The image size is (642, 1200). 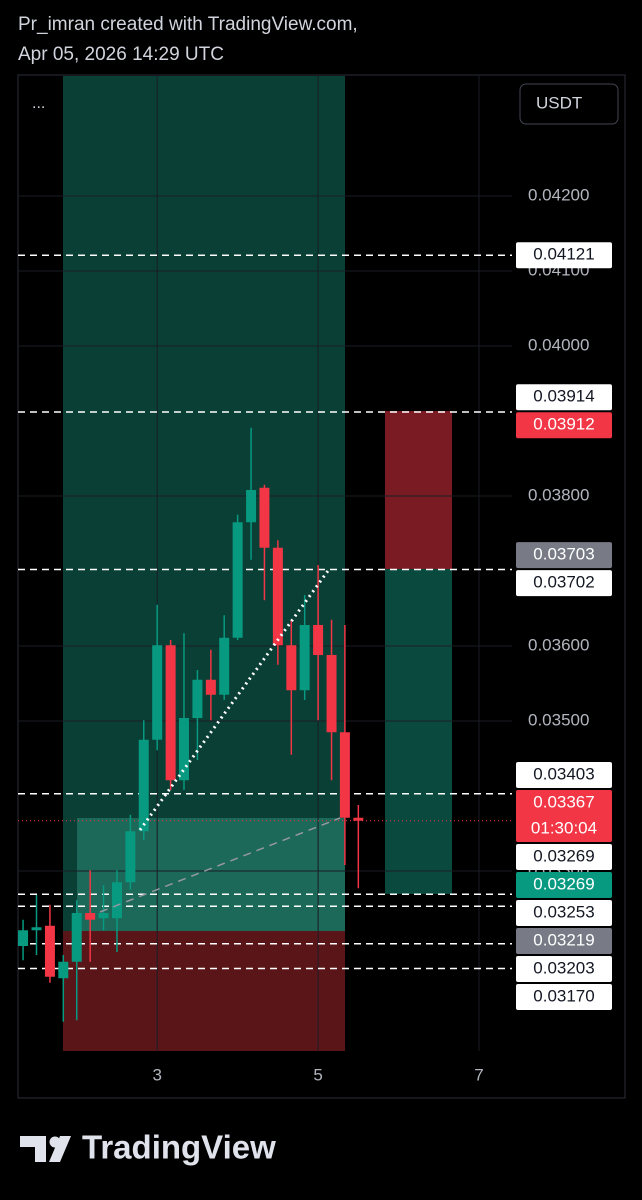 I want to click on price-label: 0.03219, so click(x=563, y=940).